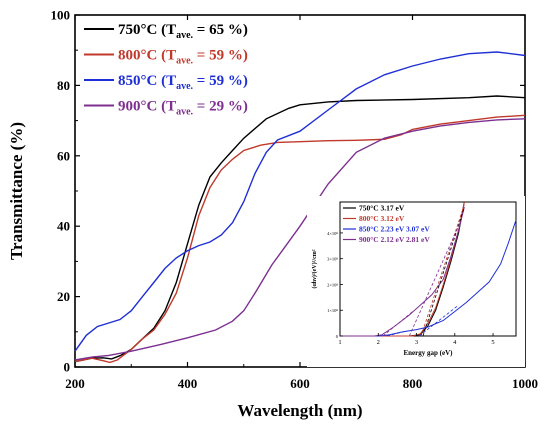  I want to click on inset-x-tick-label: 1, so click(339, 342).